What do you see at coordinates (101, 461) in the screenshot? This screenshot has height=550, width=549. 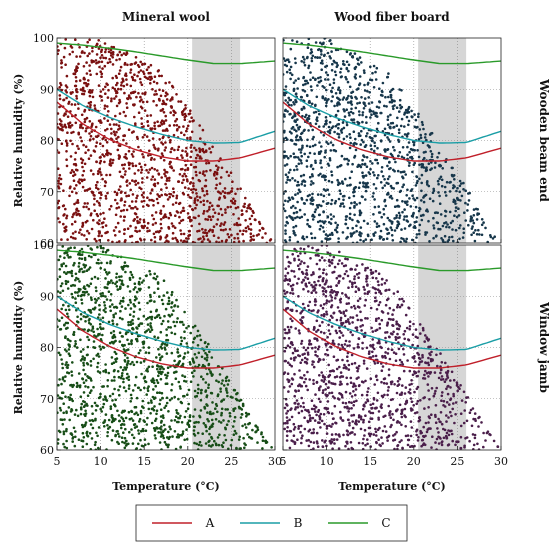 I see `x-tick-label: 10` at bounding box center [101, 461].